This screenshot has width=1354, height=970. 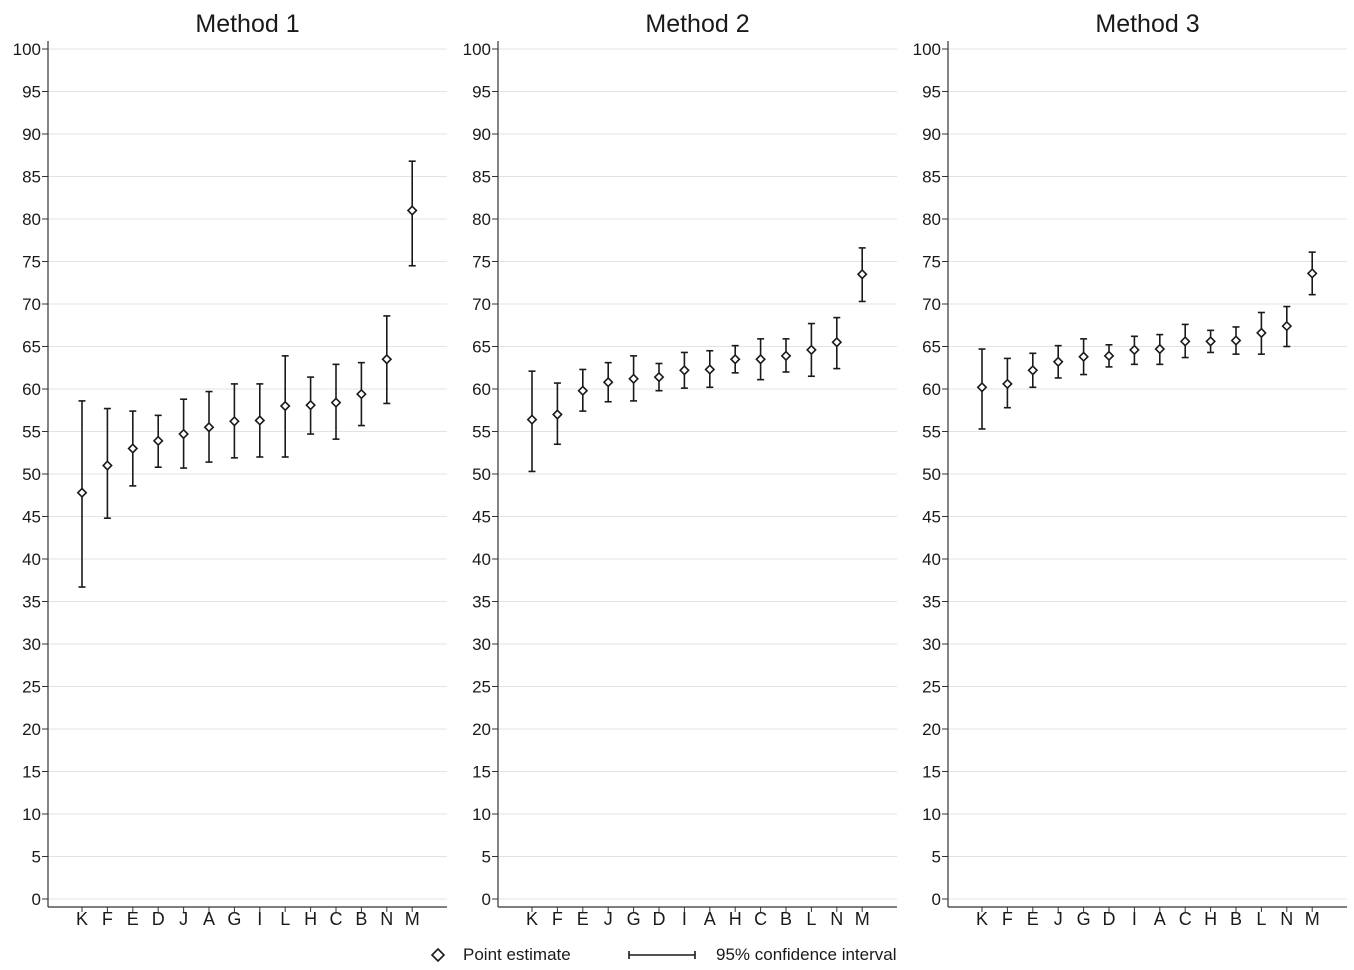 What do you see at coordinates (931, 389) in the screenshot?
I see `panel-3-y-tick-label: 60` at bounding box center [931, 389].